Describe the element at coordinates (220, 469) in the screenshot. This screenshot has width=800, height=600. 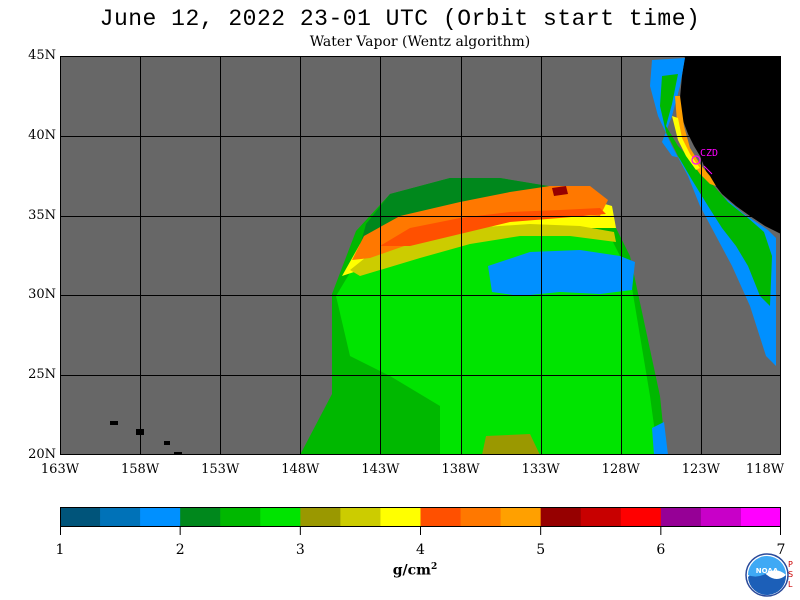
I see `longitude-label: 153W` at that location.